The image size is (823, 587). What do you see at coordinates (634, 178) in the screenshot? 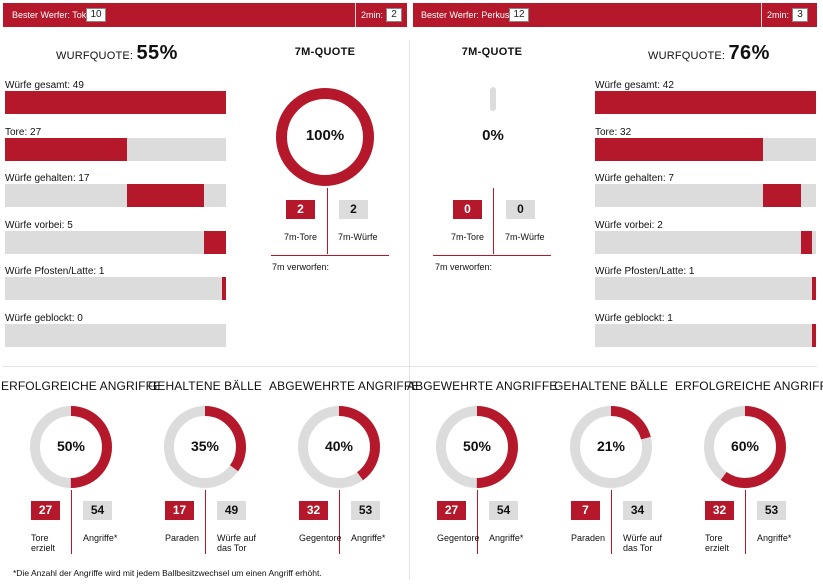
I see `right-bar-label: Würfe gehalten: 7` at bounding box center [634, 178].